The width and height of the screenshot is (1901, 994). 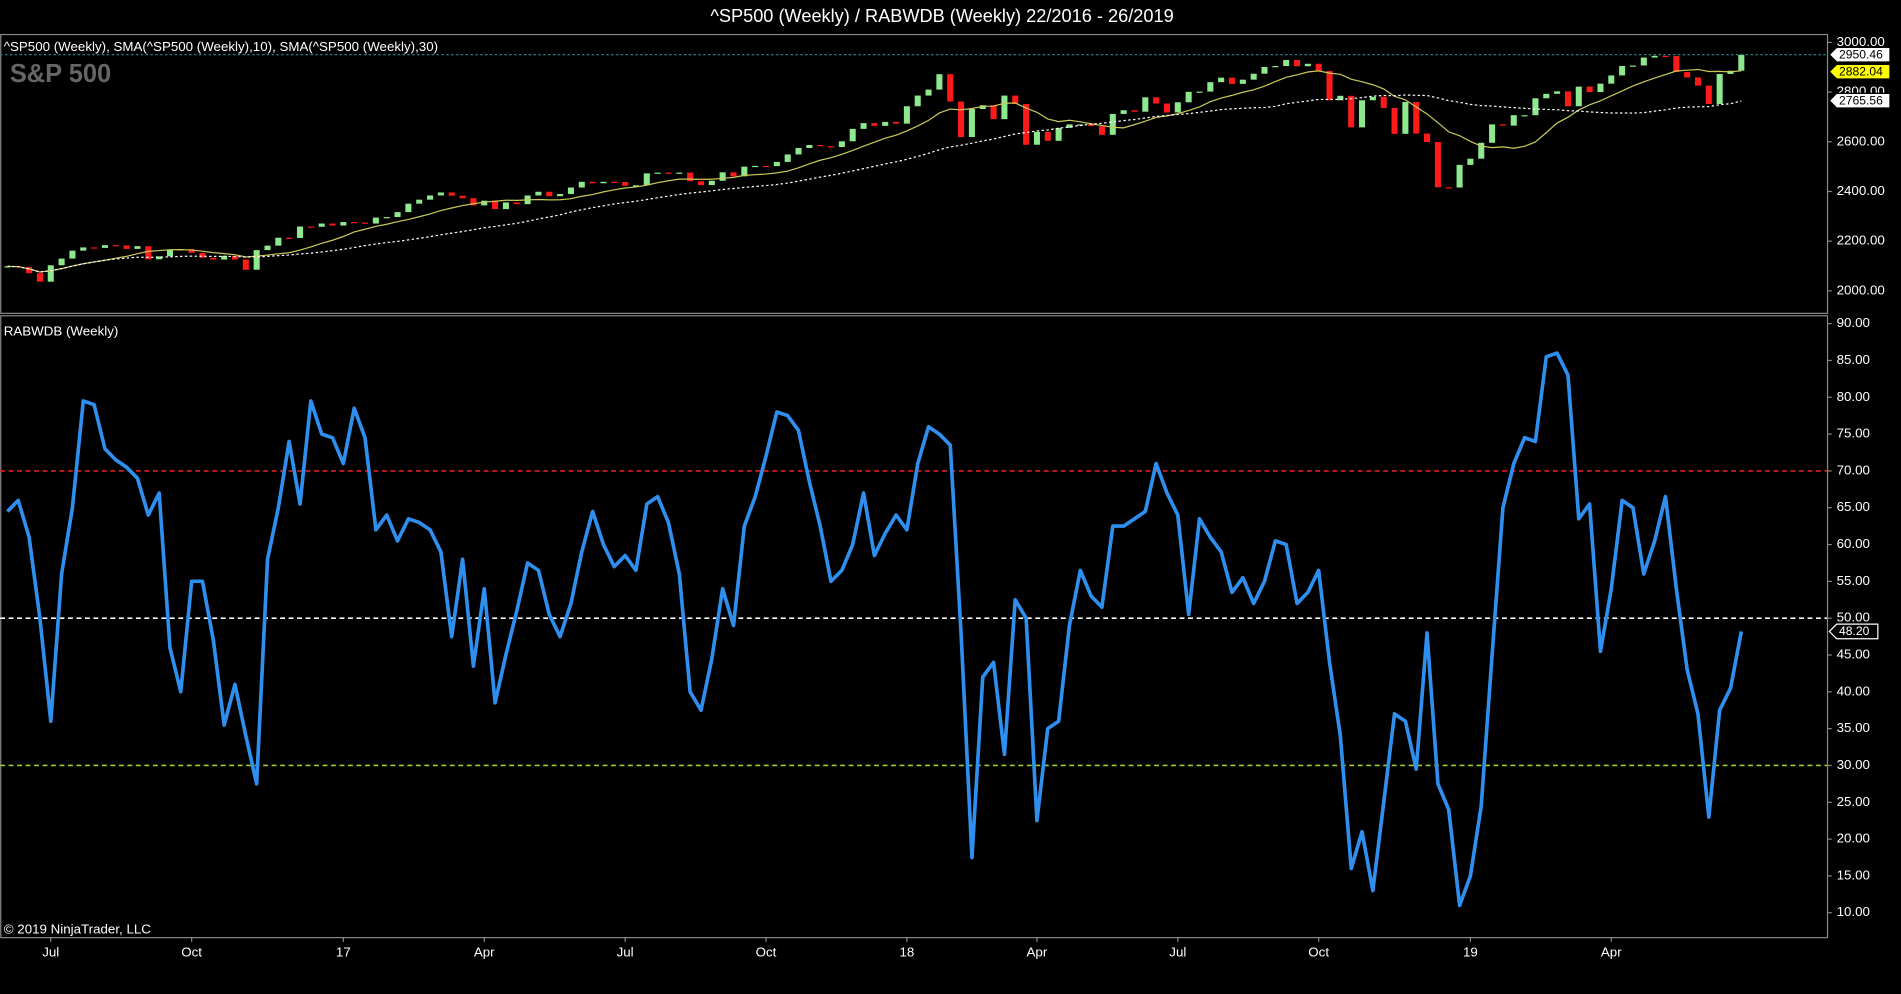 What do you see at coordinates (1853, 433) in the screenshot?
I see `y-tick-label: 75.00` at bounding box center [1853, 433].